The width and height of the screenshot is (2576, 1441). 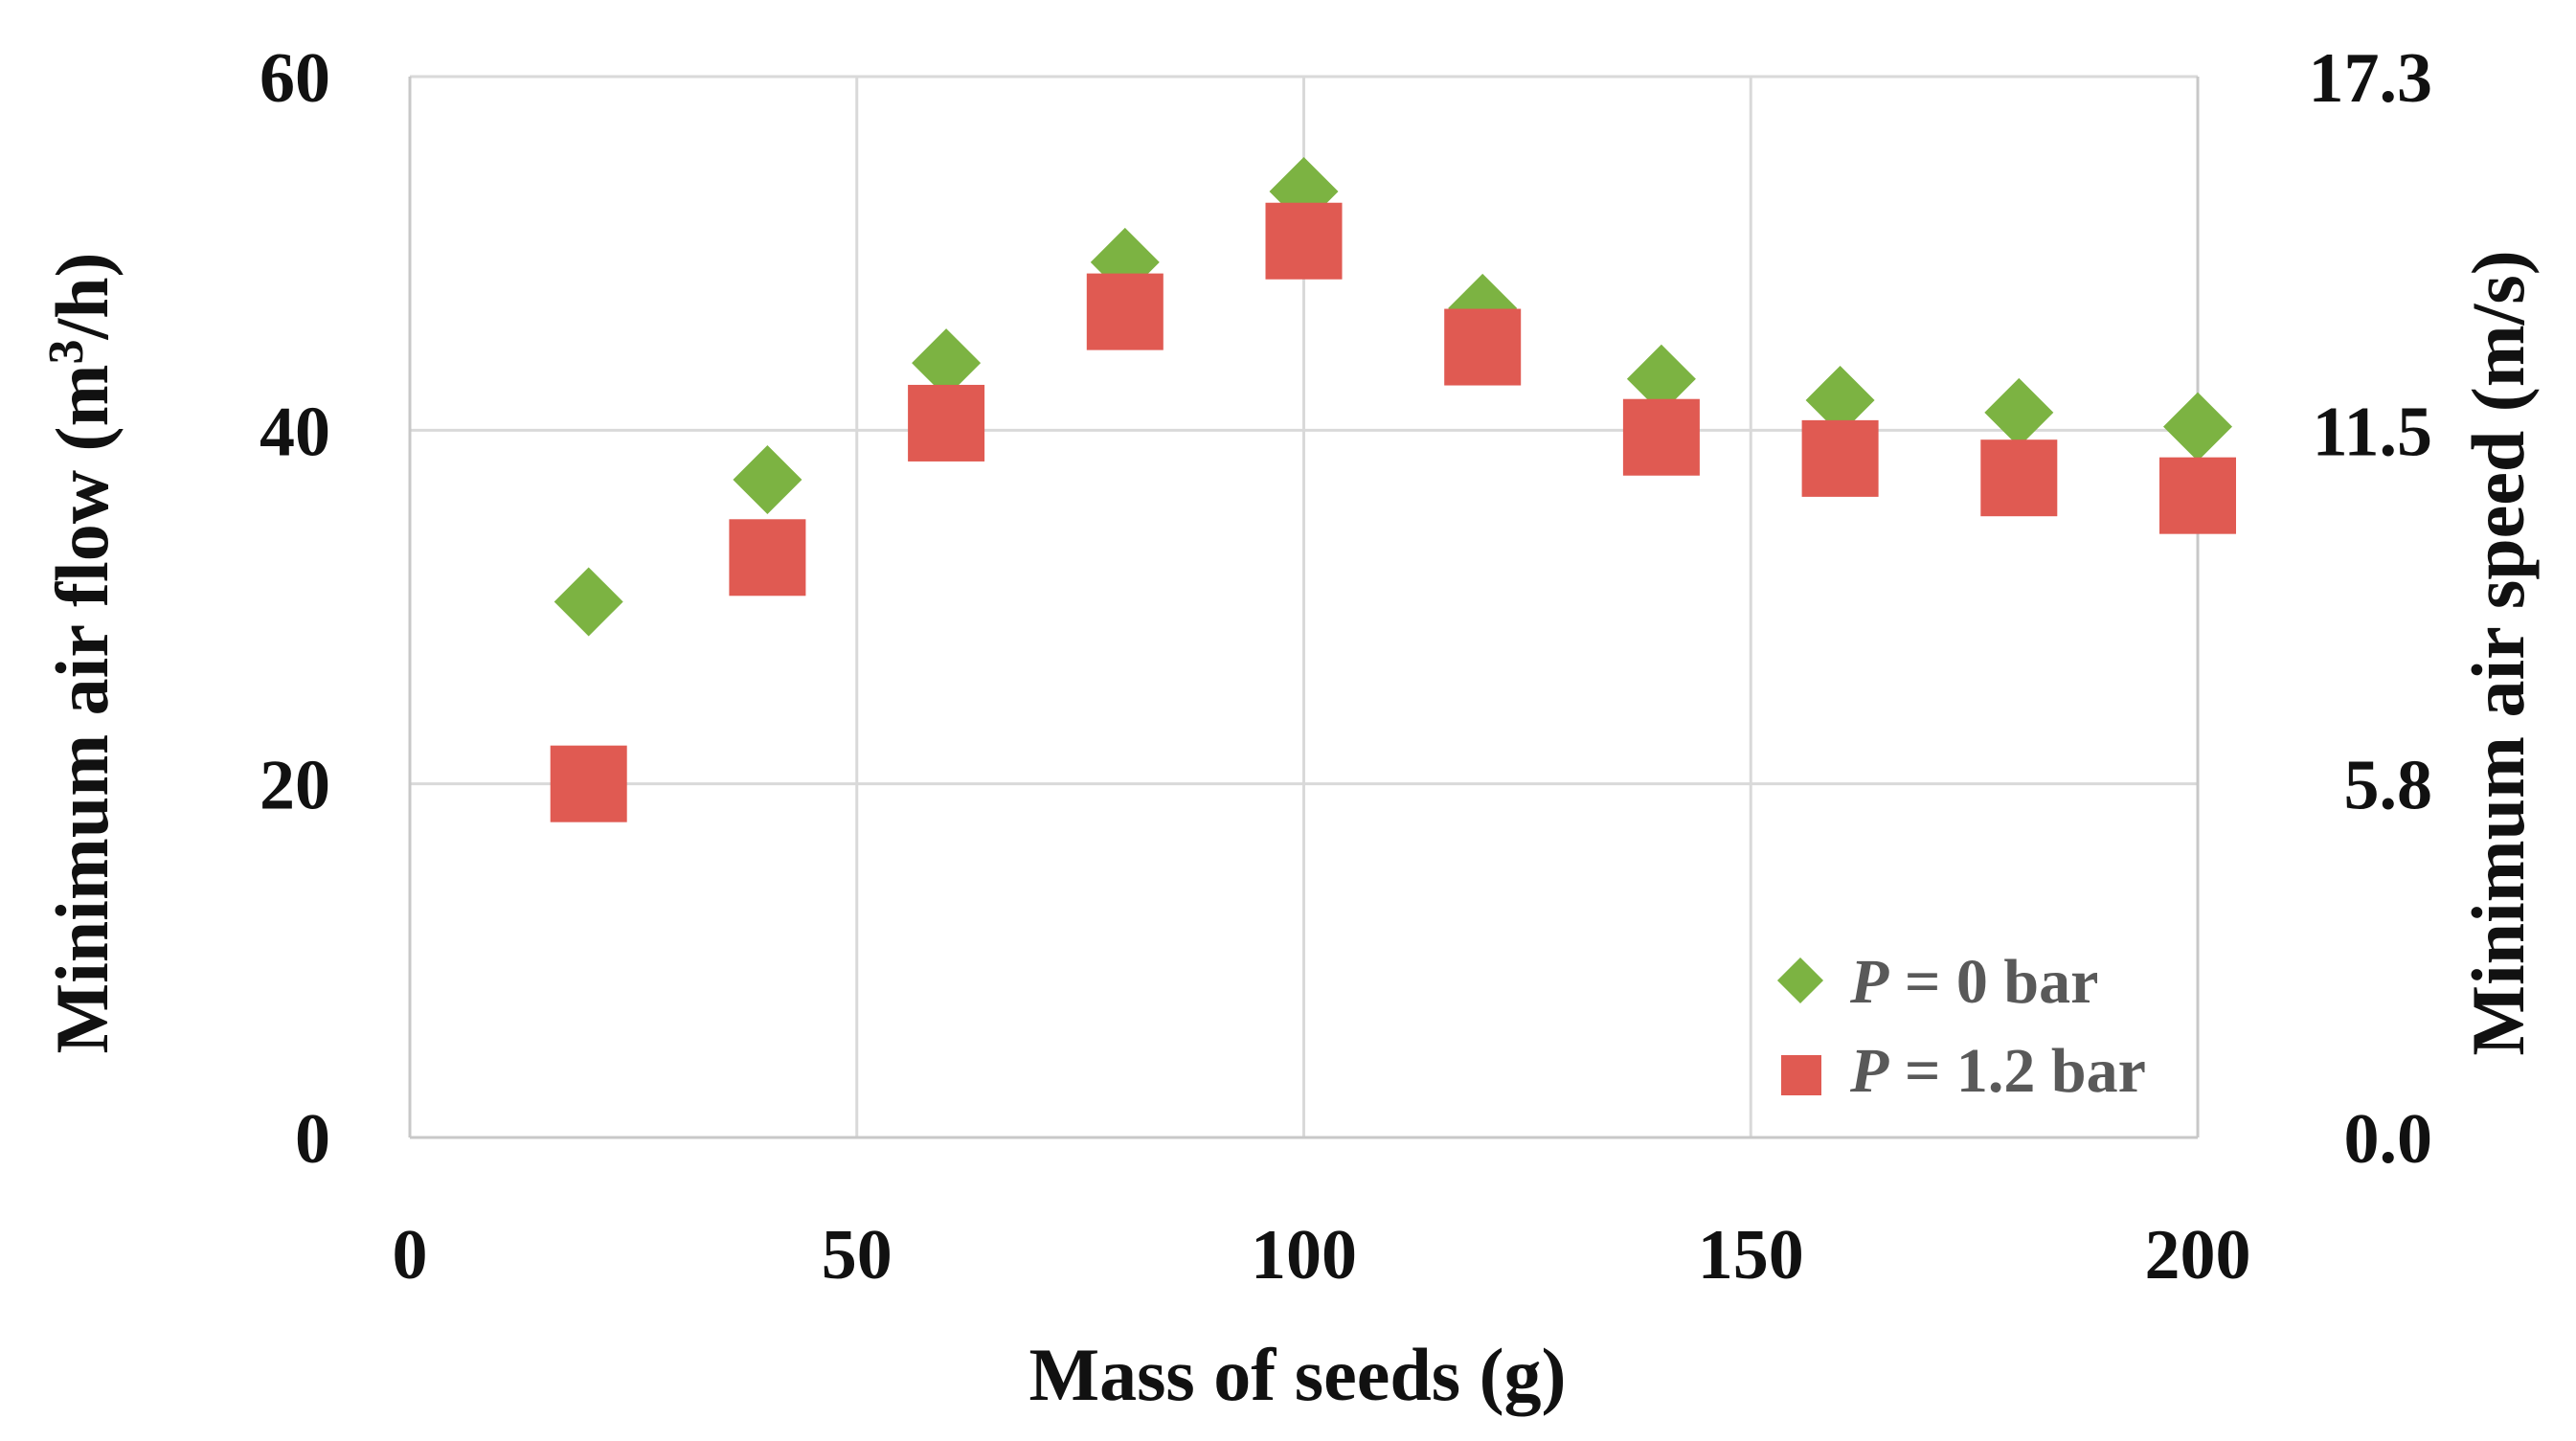 What do you see at coordinates (2498, 652) in the screenshot?
I see `right-axis-title: Minimum air speed (m/s)` at bounding box center [2498, 652].